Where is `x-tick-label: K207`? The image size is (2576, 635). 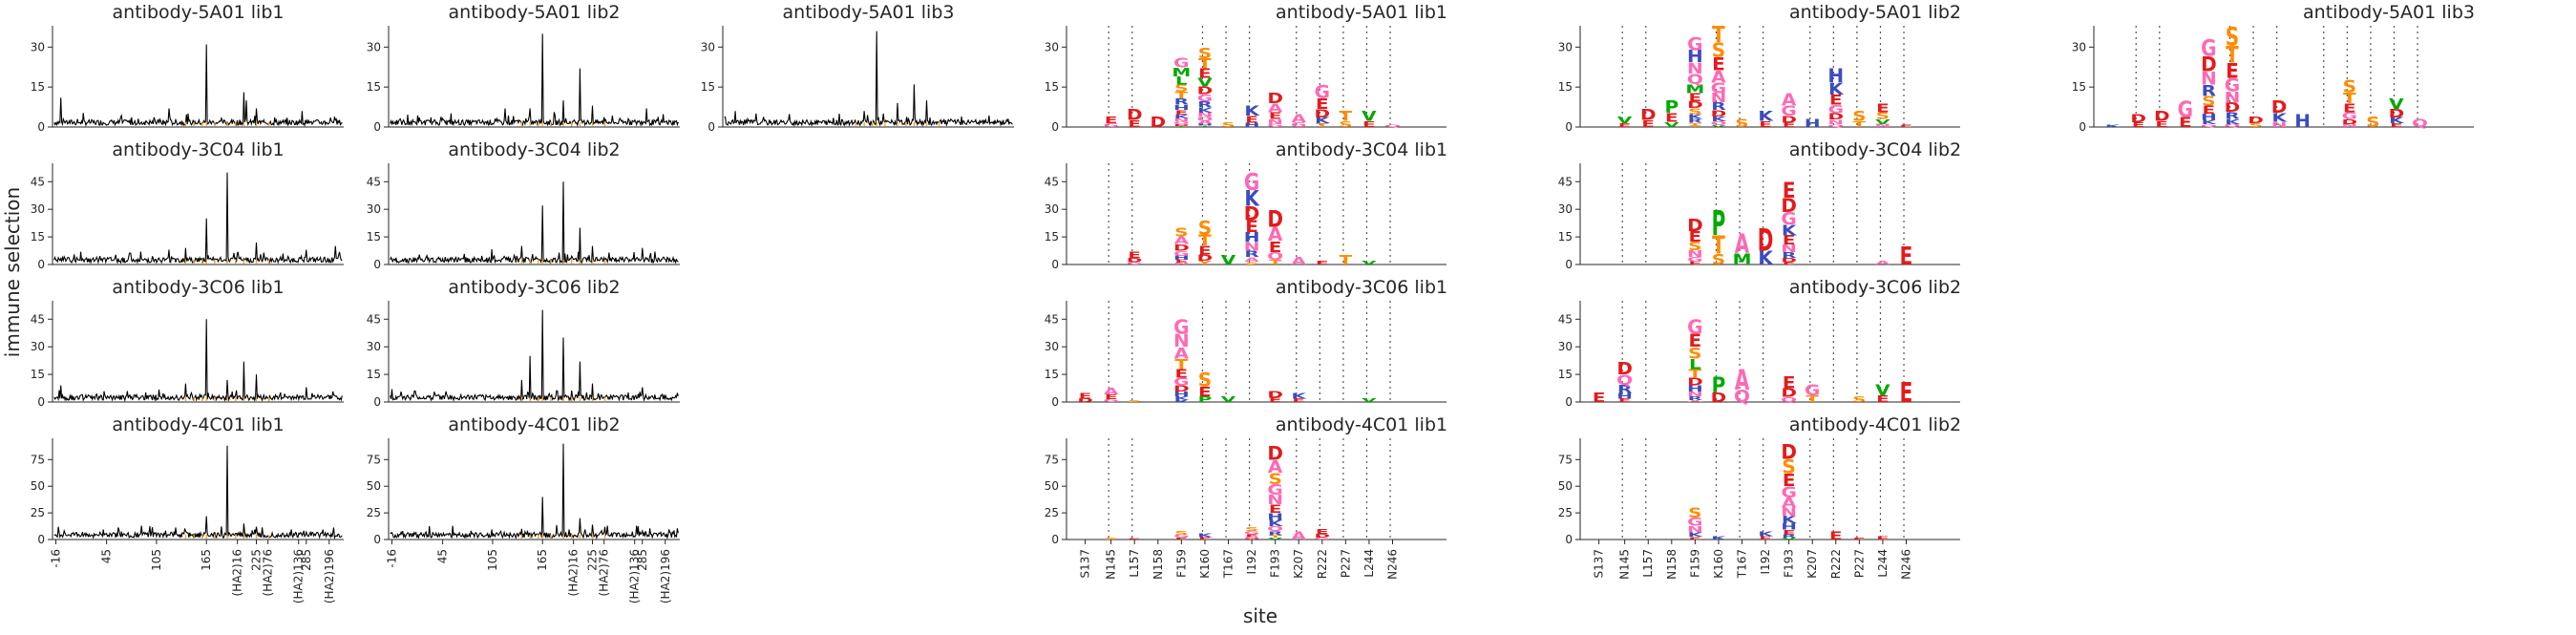 x-tick-label: K207 is located at coordinates (1812, 564).